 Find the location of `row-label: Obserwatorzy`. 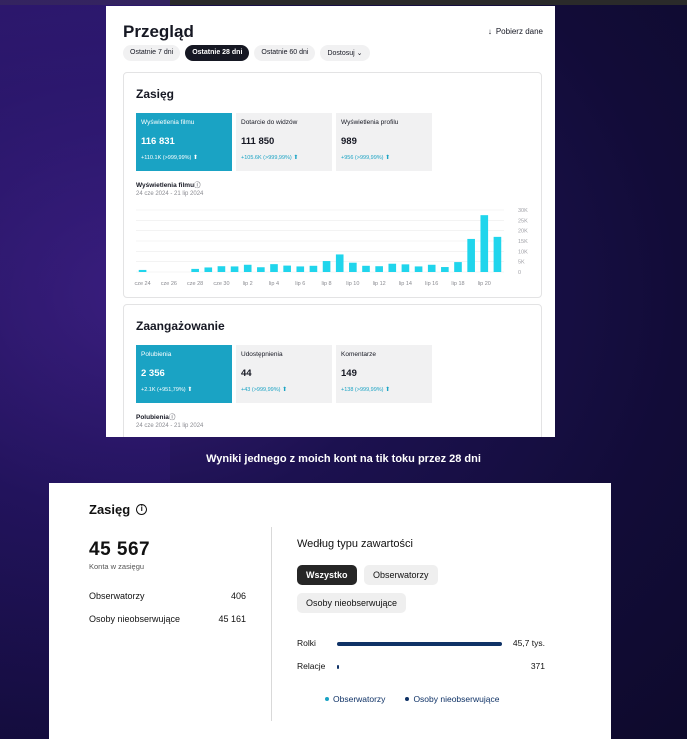

row-label: Obserwatorzy is located at coordinates (117, 596).